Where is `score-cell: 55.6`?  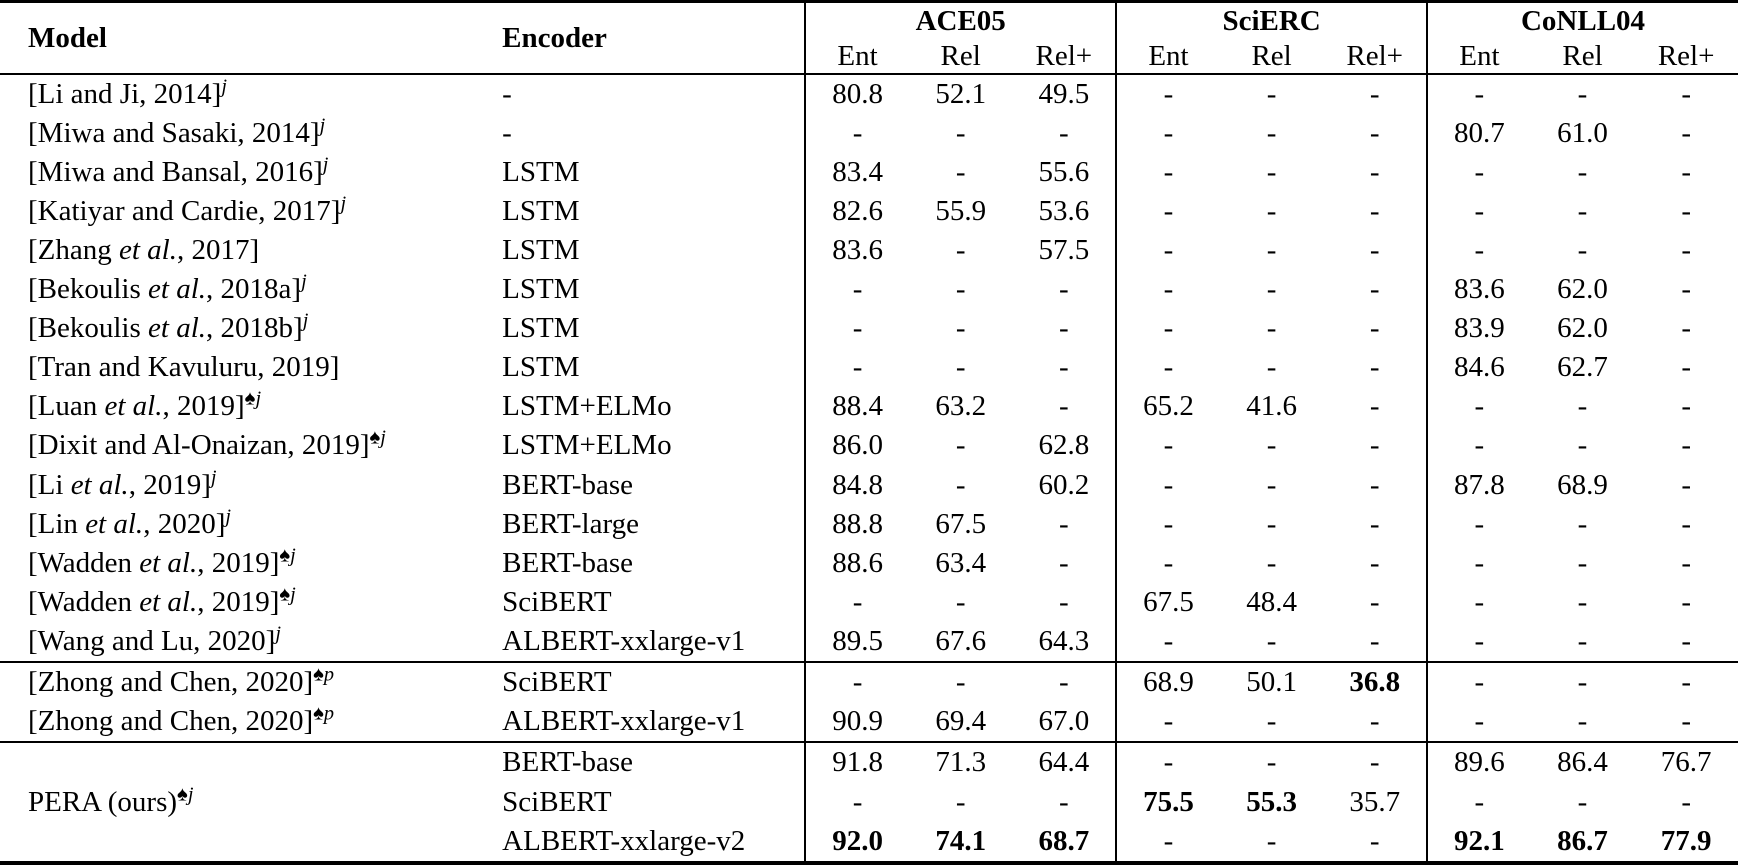
score-cell: 55.6 is located at coordinates (1064, 172).